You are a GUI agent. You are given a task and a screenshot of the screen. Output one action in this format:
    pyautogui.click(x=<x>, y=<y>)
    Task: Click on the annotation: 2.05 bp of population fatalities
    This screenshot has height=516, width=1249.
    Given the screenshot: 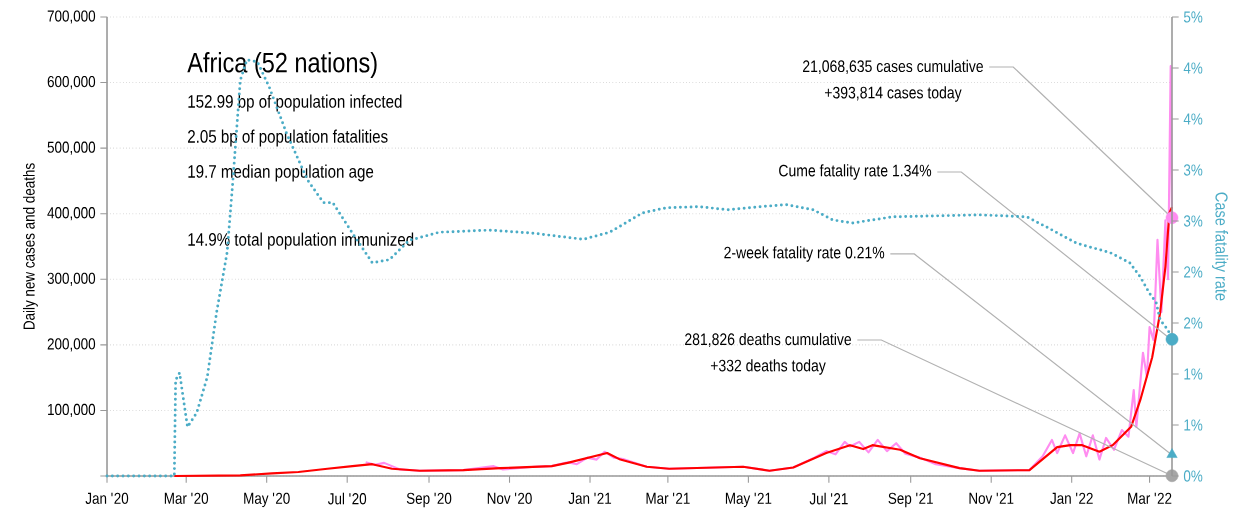 What is the action you would take?
    pyautogui.click(x=288, y=138)
    